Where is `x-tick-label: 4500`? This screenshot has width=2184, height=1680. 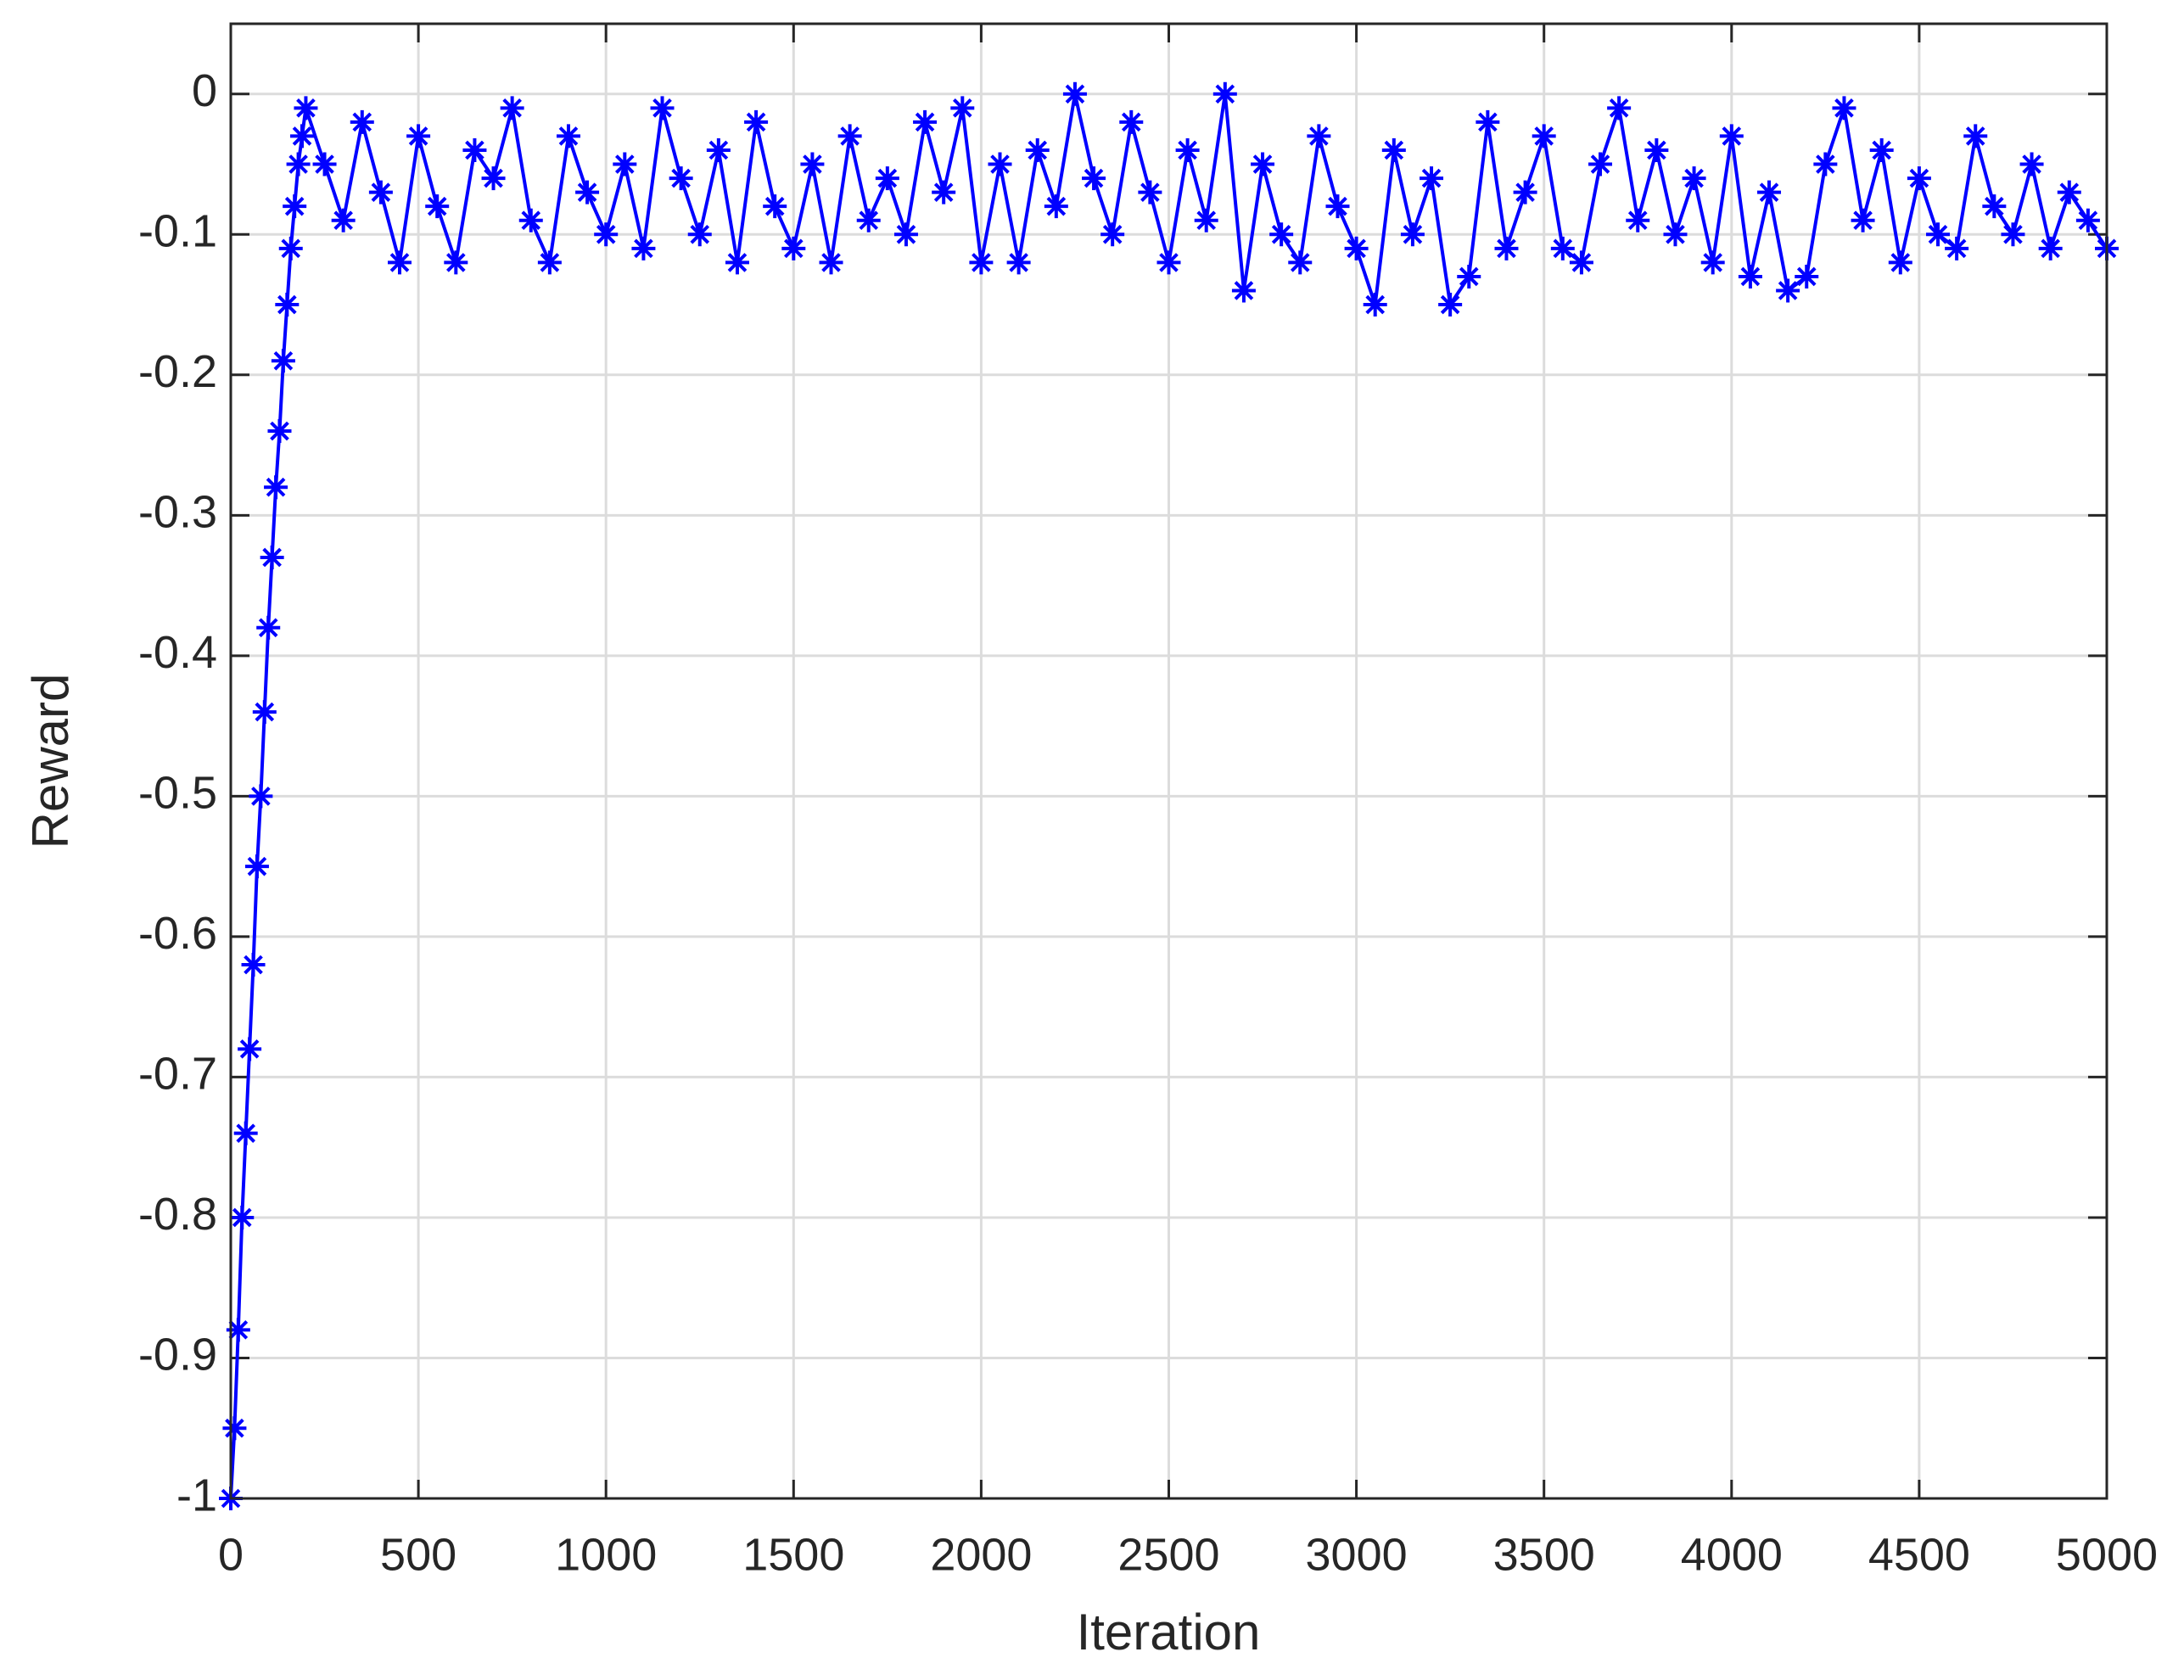
x-tick-label: 4500 is located at coordinates (1919, 1554).